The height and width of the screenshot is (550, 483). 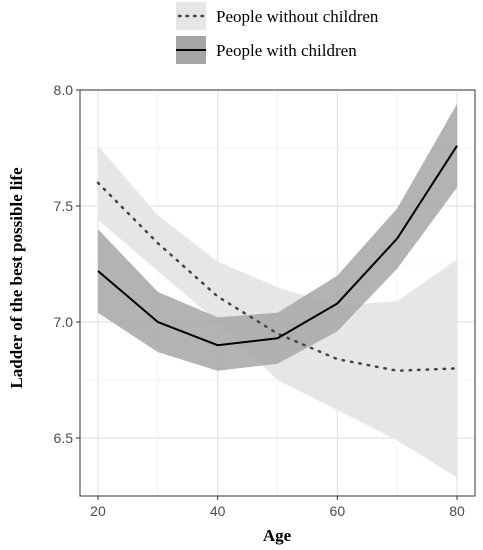 I want to click on legend-label-with-children: People with children, so click(x=286, y=50).